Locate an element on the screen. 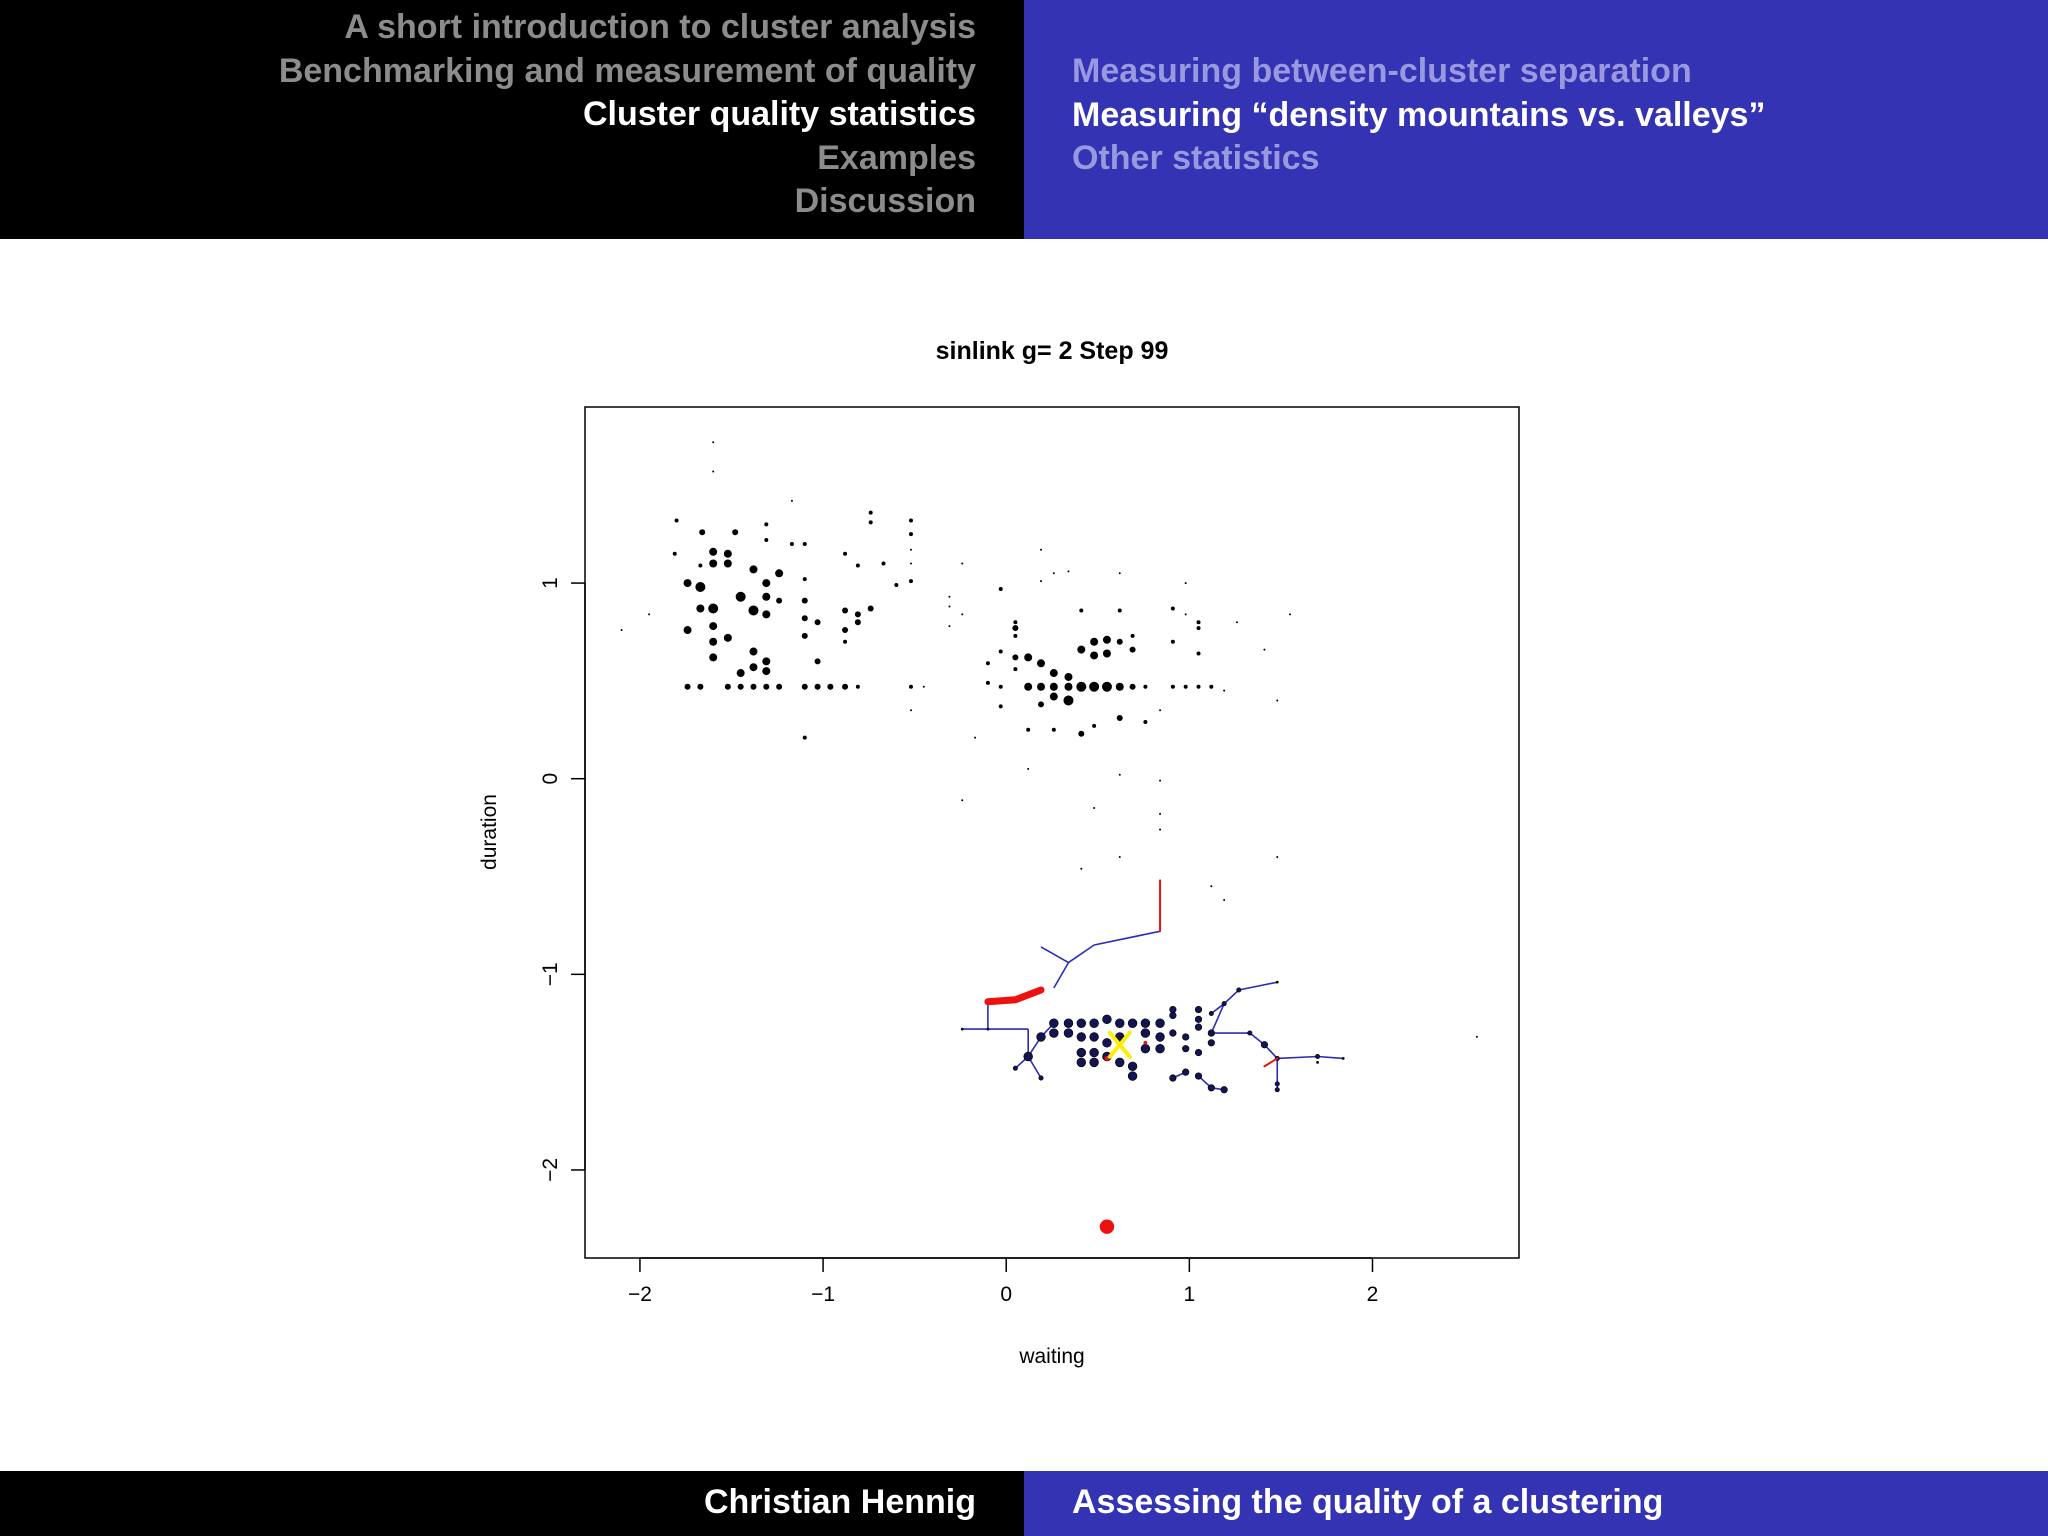  y-axis-label: duration is located at coordinates (489, 832).